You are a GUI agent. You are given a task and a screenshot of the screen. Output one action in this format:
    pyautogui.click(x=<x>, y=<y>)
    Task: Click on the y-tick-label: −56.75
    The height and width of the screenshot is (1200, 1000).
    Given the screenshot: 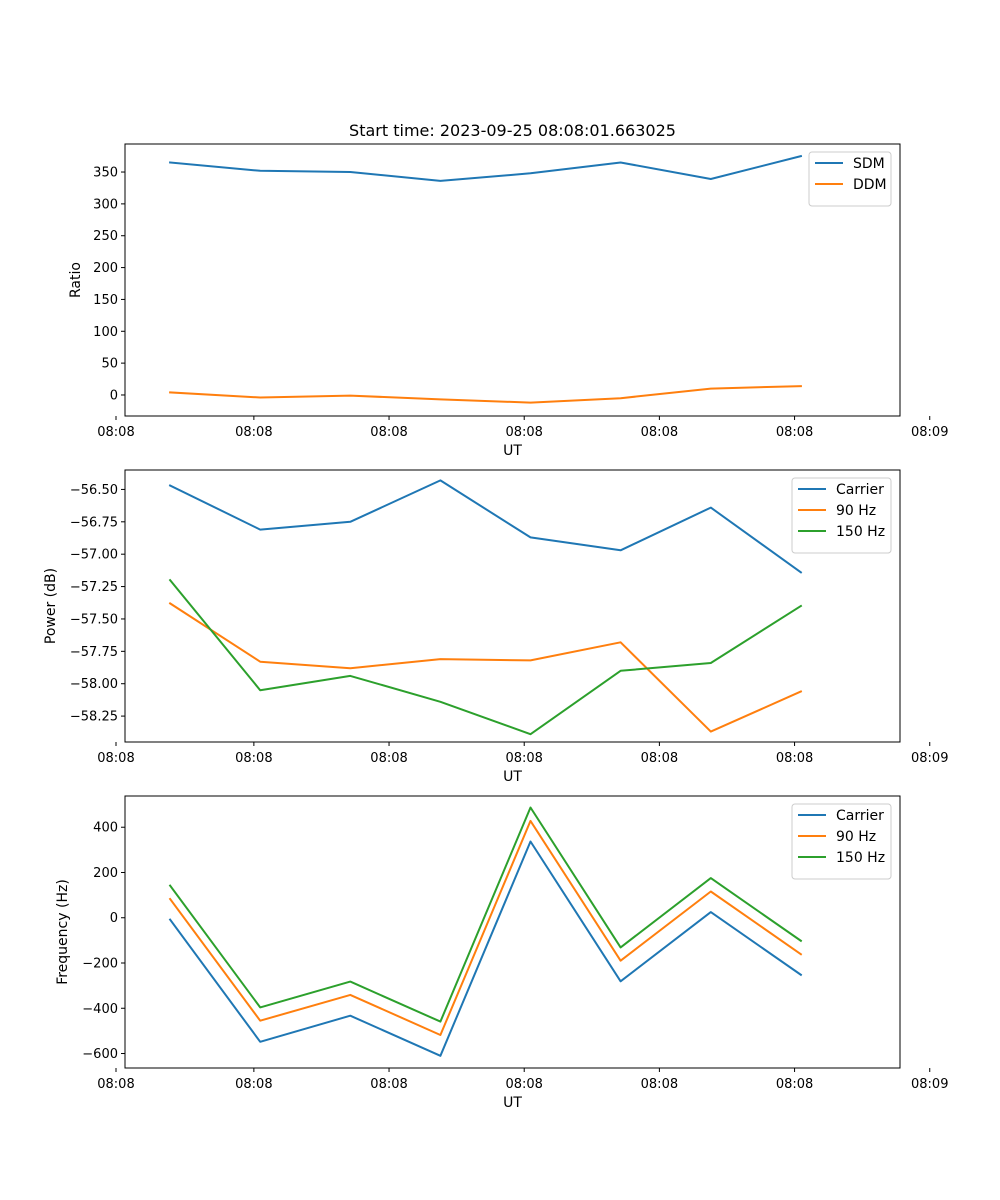 What is the action you would take?
    pyautogui.click(x=94, y=522)
    